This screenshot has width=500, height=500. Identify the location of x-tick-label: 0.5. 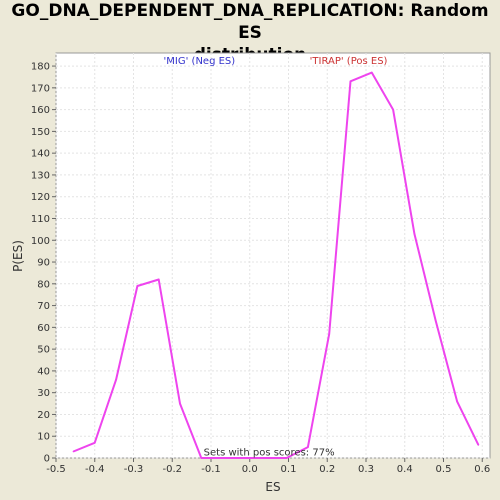
(444, 469).